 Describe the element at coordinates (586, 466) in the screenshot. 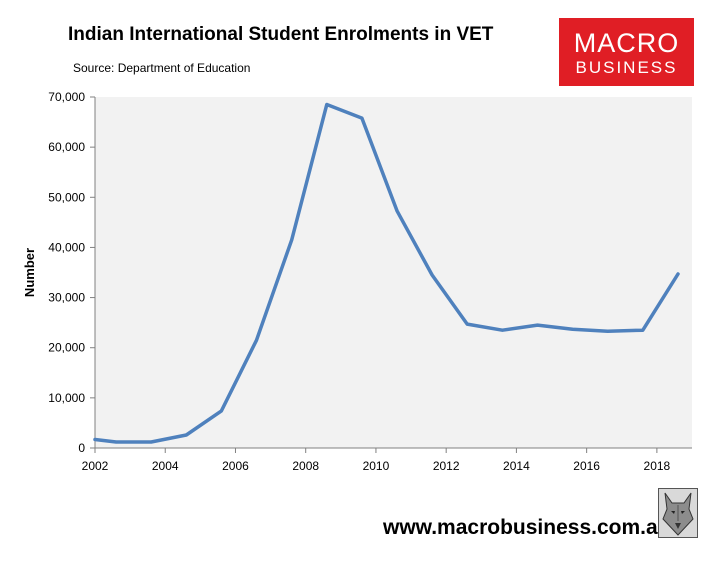

I see `x-tick-label: 2016` at that location.